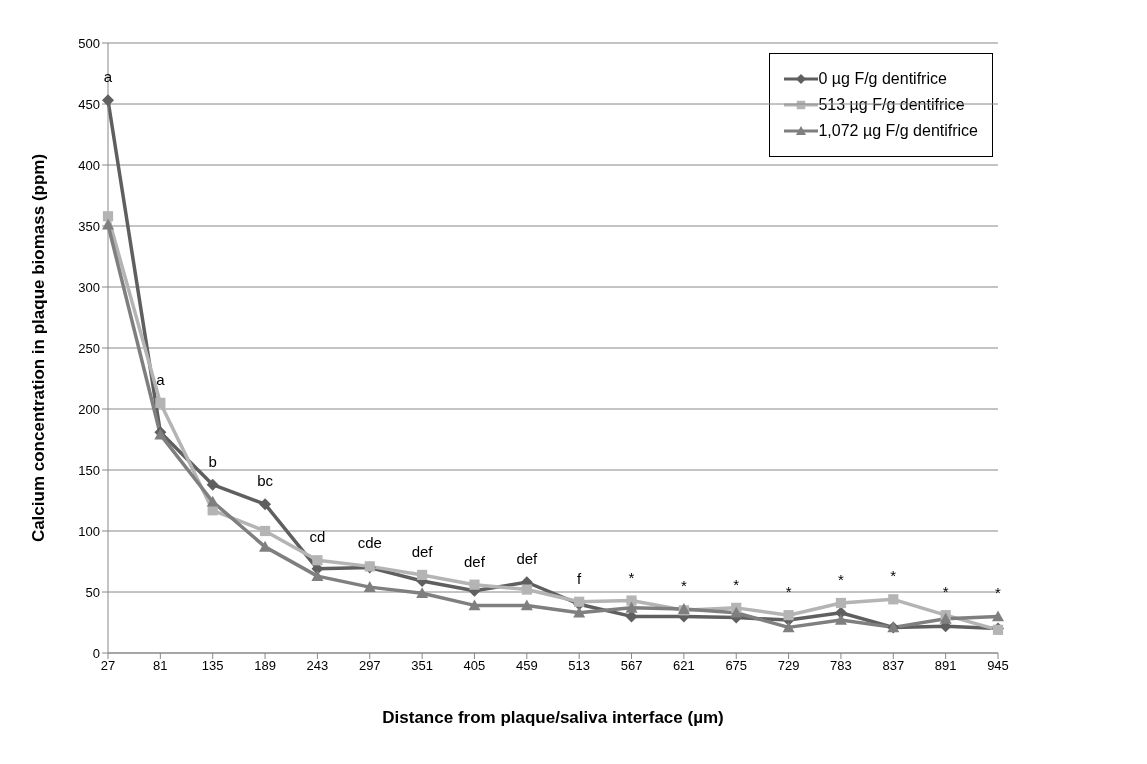  What do you see at coordinates (841, 666) in the screenshot?
I see `x-tick-label: 783` at bounding box center [841, 666].